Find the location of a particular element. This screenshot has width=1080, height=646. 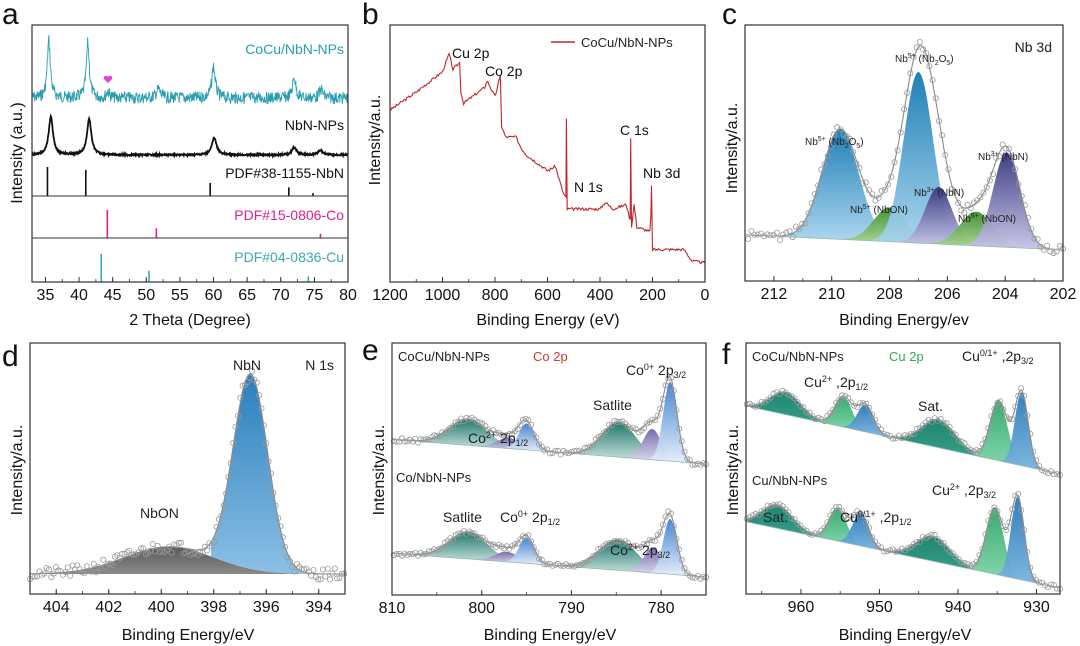

peak-label: Nb3+ (NbN) is located at coordinates (939, 193).